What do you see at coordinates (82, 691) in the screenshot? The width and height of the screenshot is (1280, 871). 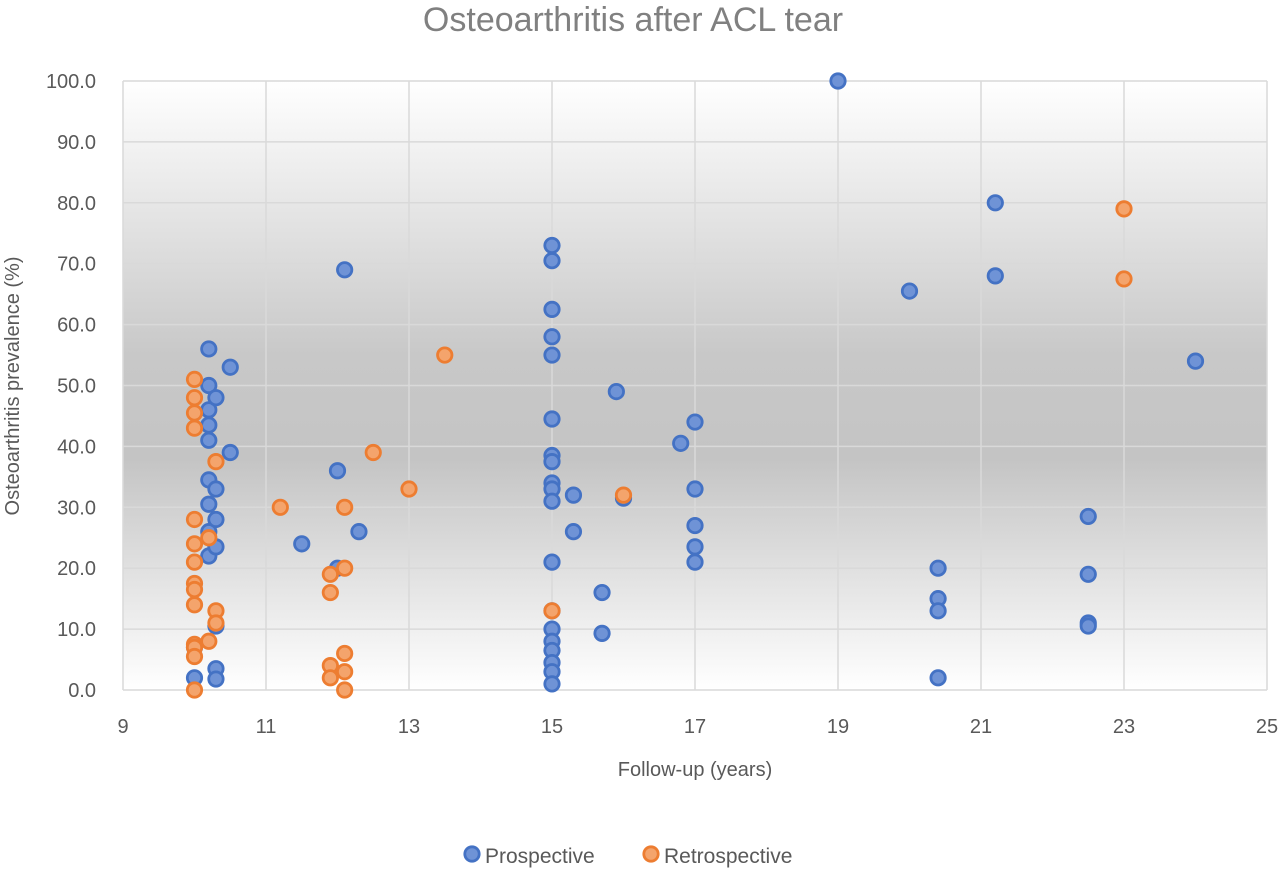 I see `y-tick-label: 0.0` at bounding box center [82, 691].